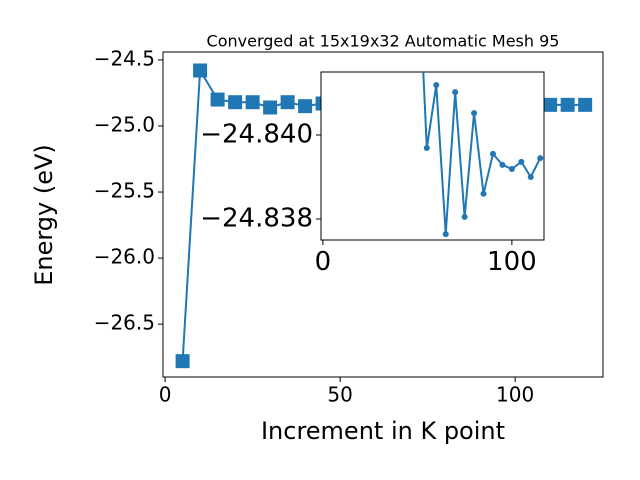  Describe the element at coordinates (124, 191) in the screenshot. I see `y-tick-label: −25.5` at that location.